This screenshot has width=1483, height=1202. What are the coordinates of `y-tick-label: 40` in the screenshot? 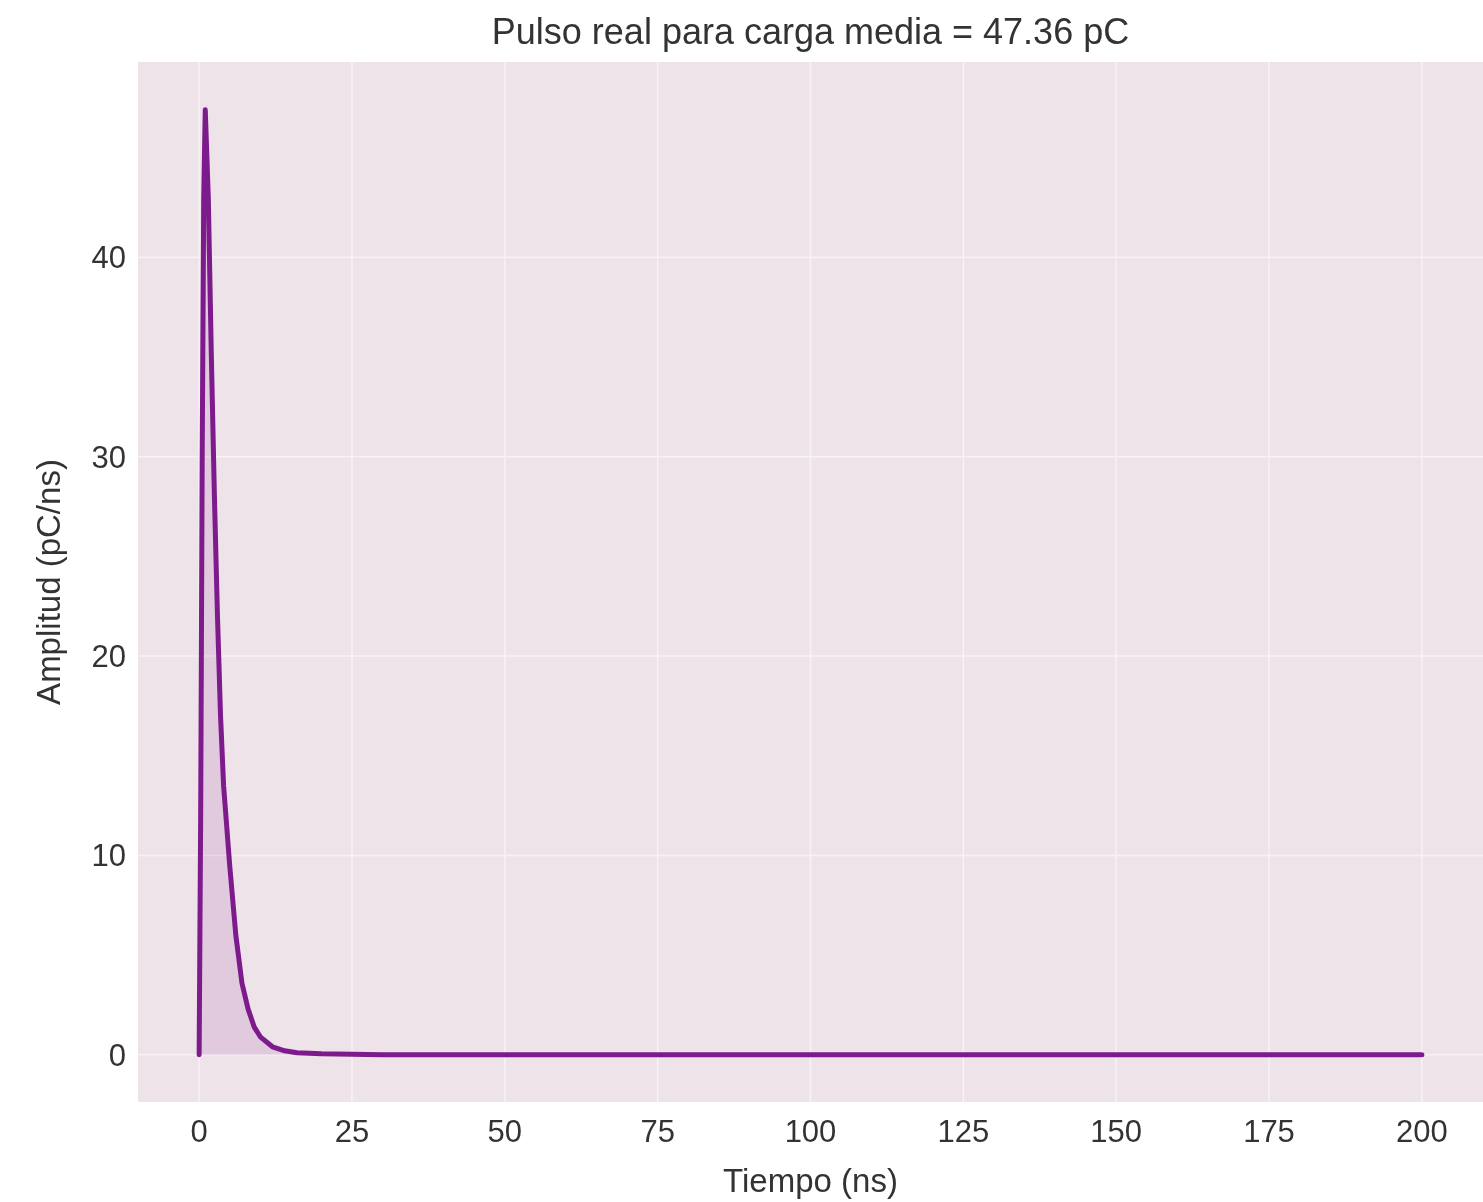 It's located at (108, 258).